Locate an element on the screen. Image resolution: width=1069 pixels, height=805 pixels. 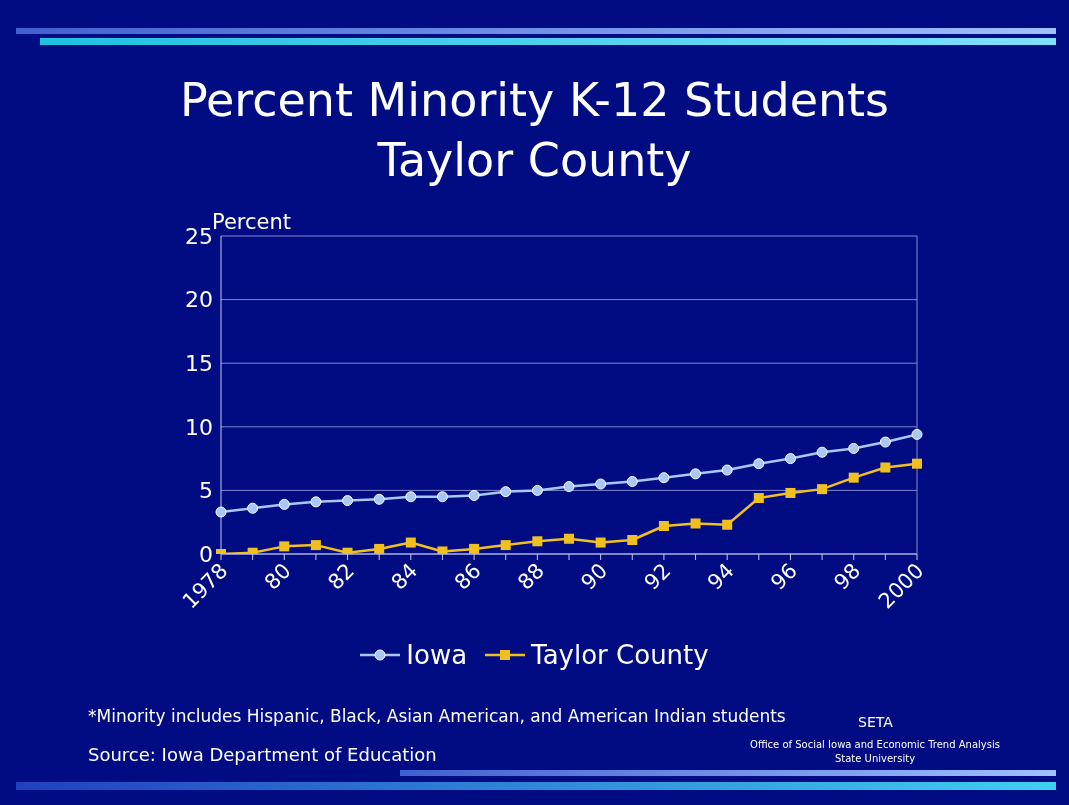
source-note: Source: Iowa Department of Education is located at coordinates (262, 754).